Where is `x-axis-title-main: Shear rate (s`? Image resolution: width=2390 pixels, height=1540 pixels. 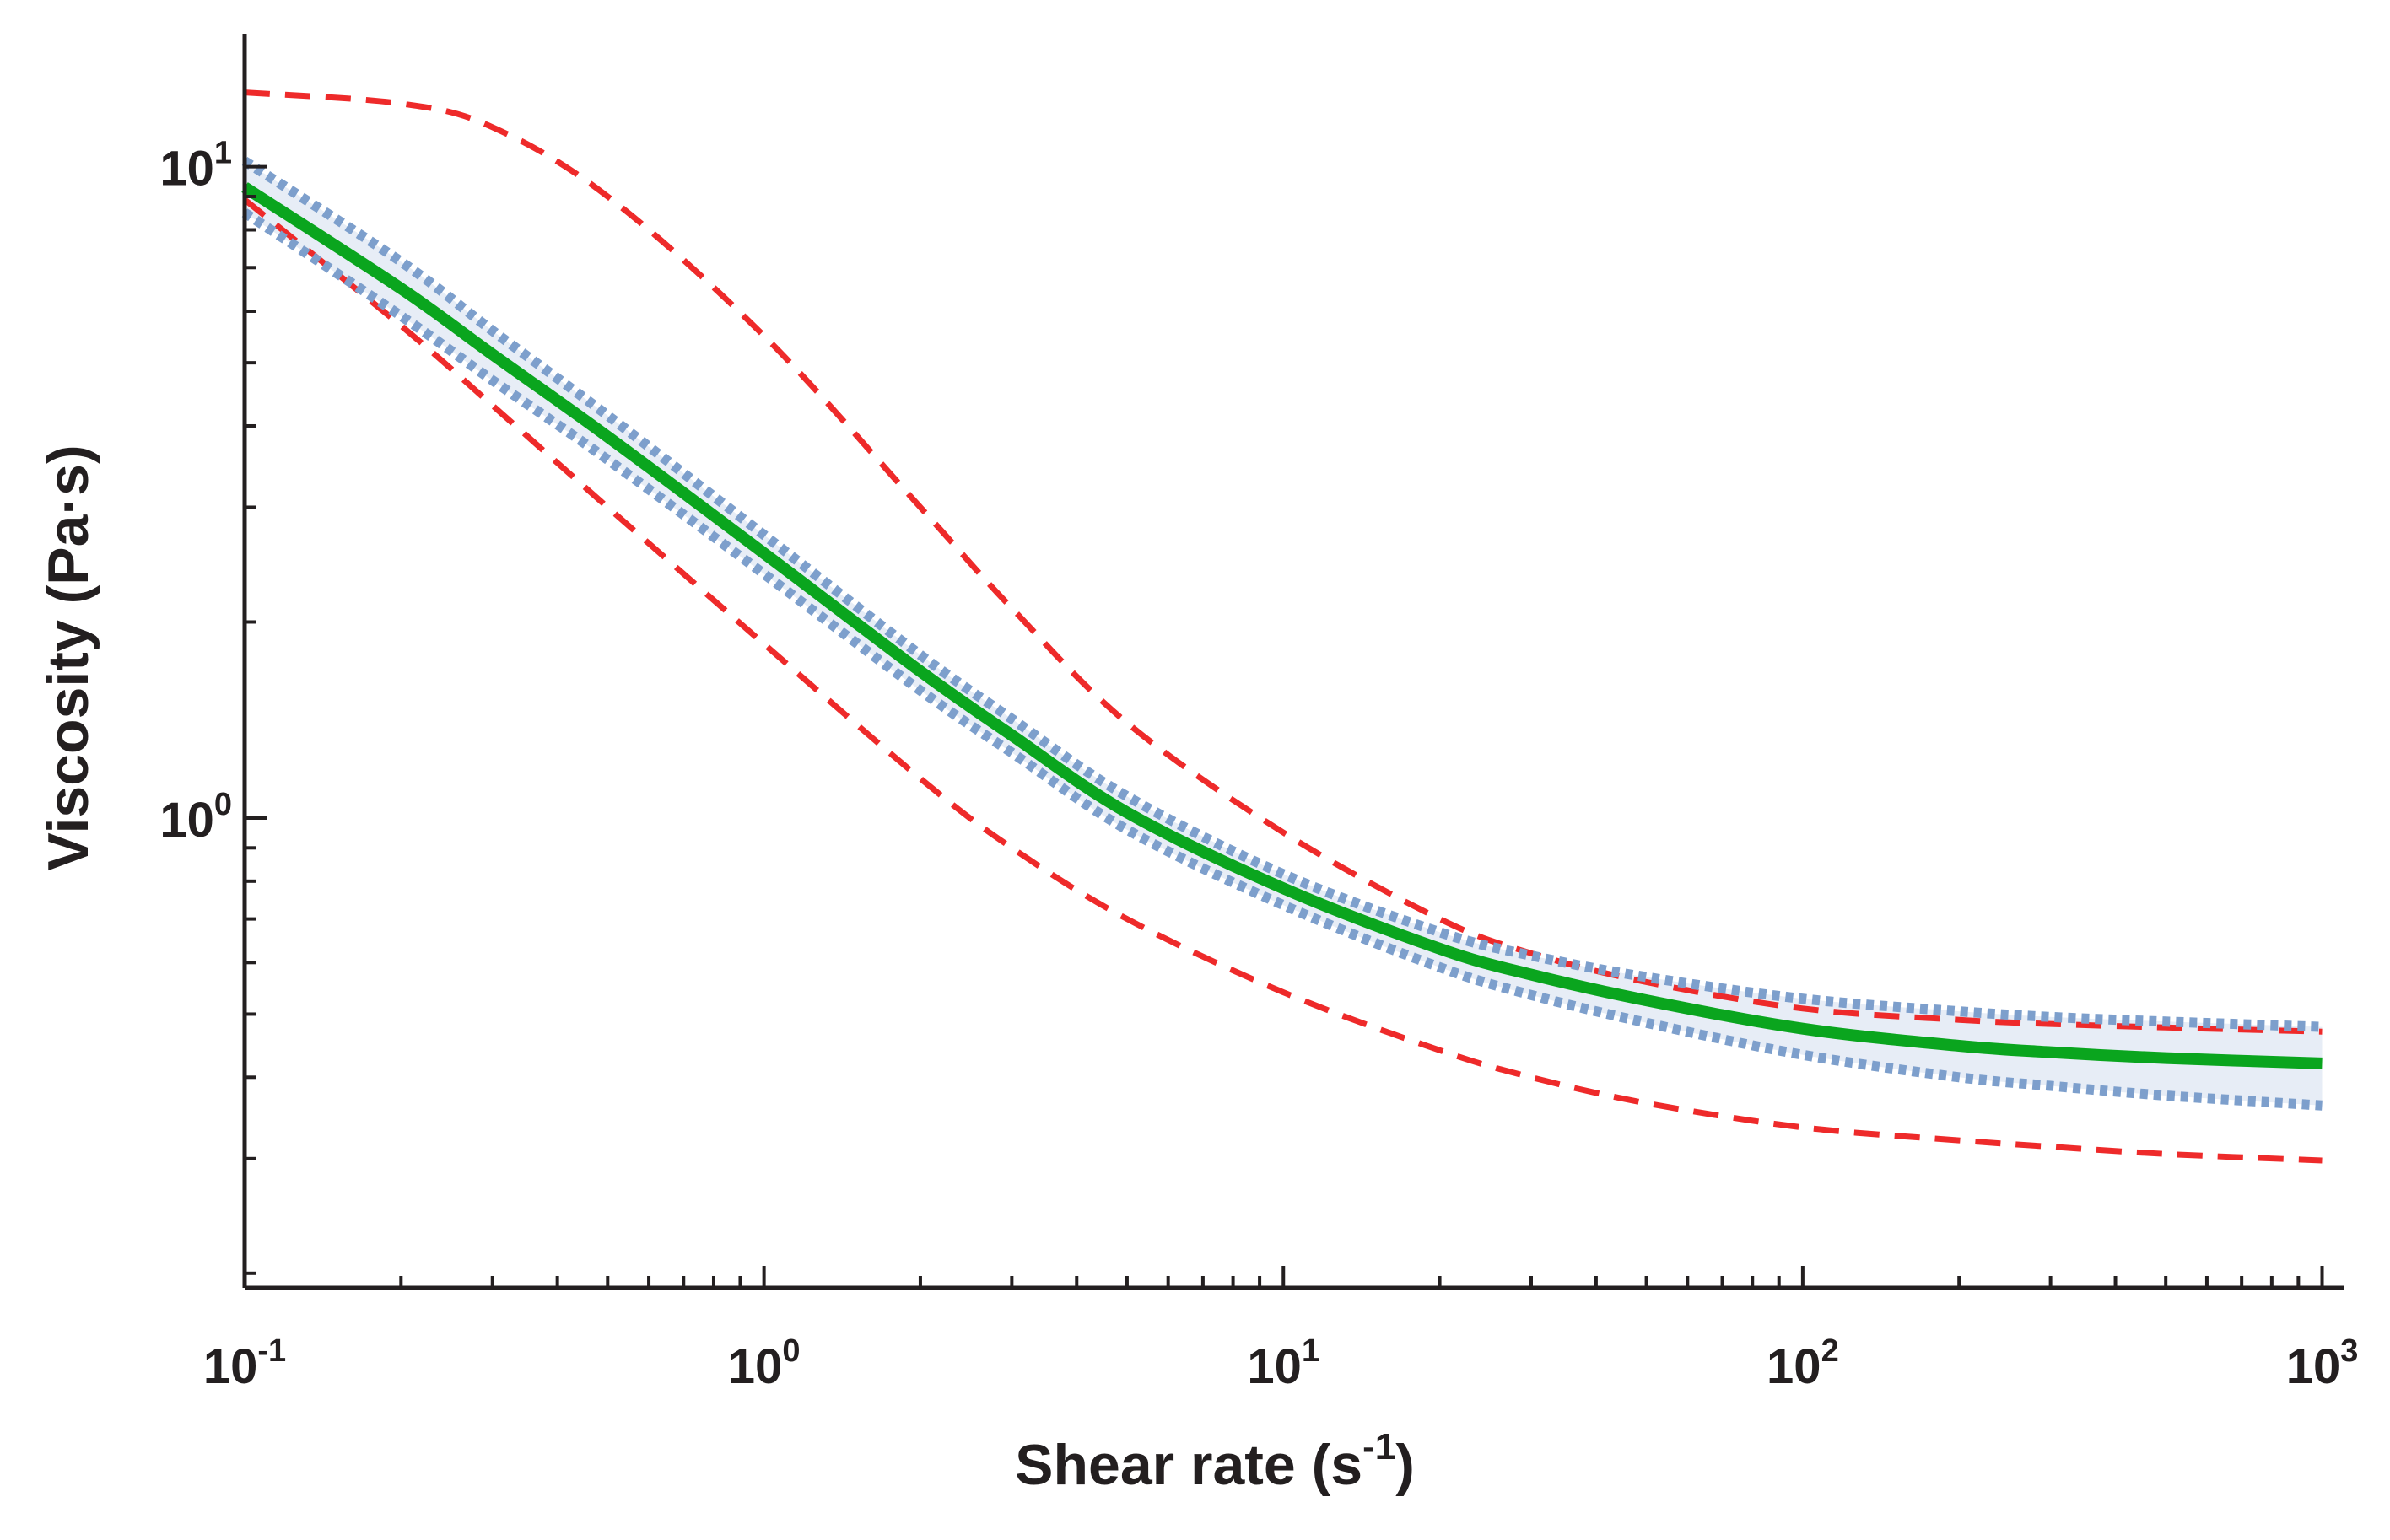 x-axis-title-main: Shear rate (s is located at coordinates (1188, 1465).